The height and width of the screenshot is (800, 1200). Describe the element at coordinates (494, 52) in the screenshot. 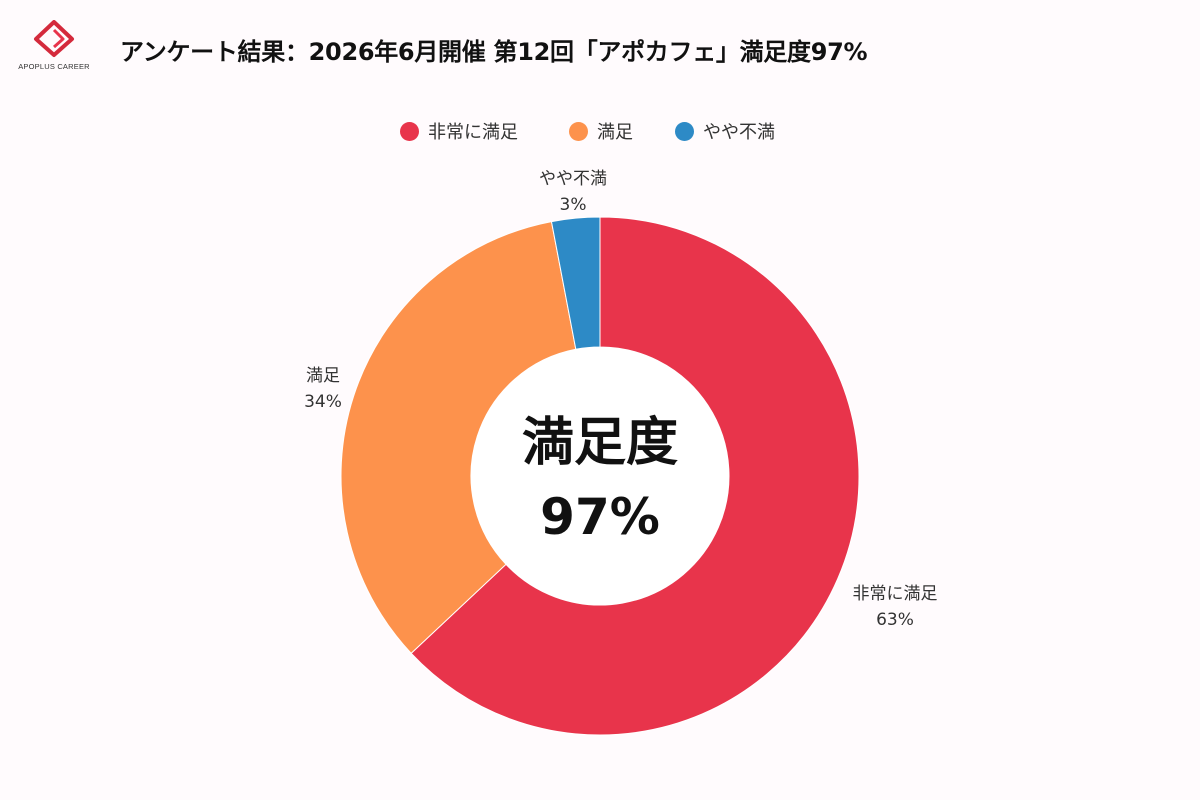

I see `page-title: アンケート結果：2026年6月開催 第12回「アポカフェ」満足度97%` at that location.